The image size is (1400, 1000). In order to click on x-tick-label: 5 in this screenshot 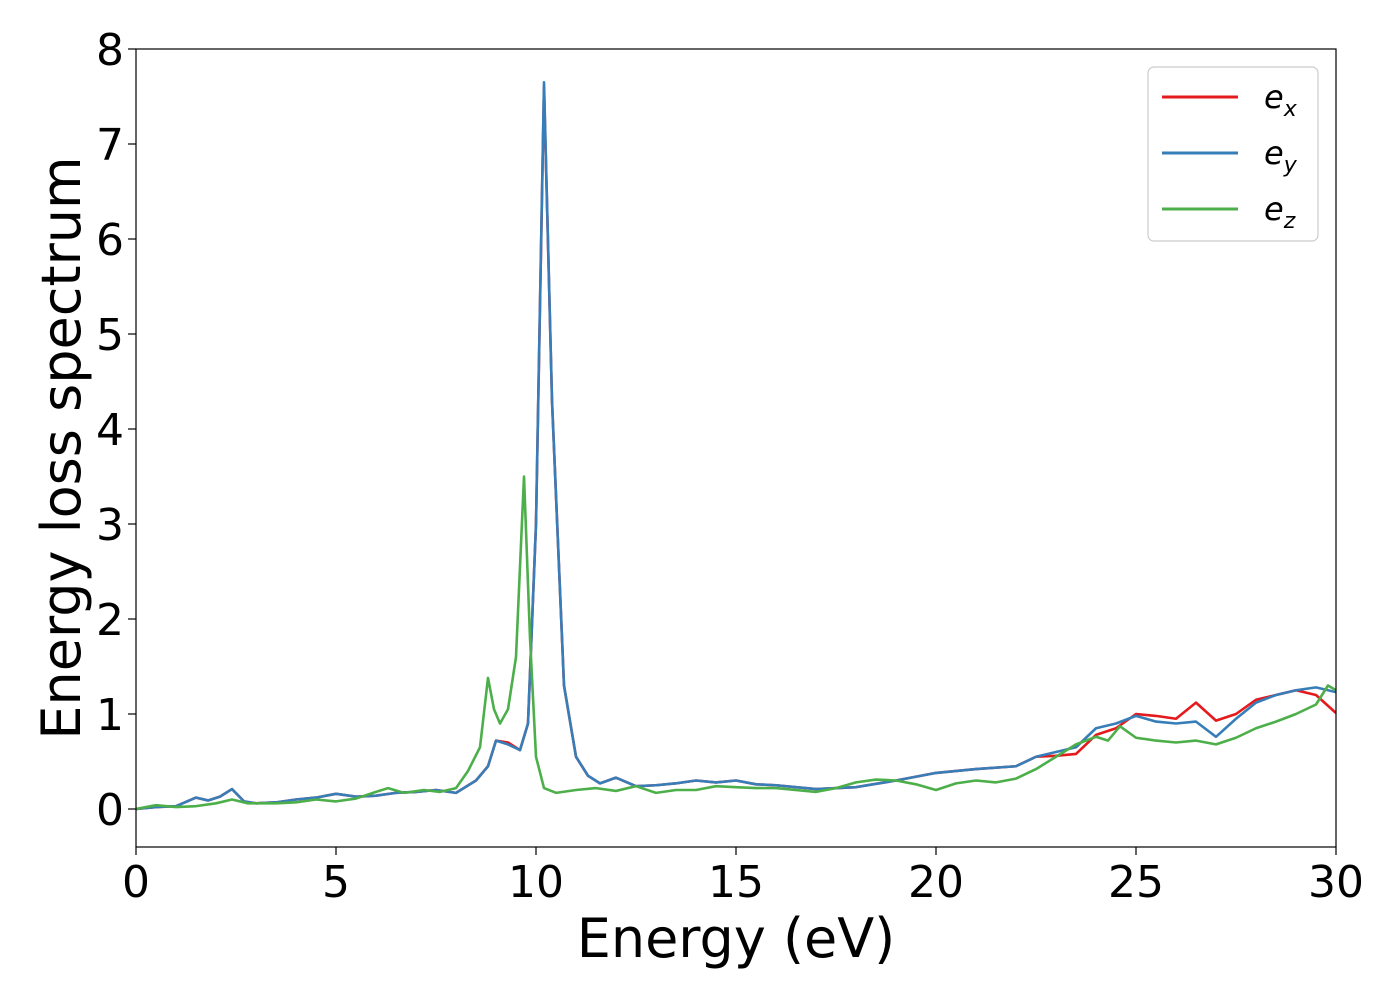, I will do `click(336, 882)`.